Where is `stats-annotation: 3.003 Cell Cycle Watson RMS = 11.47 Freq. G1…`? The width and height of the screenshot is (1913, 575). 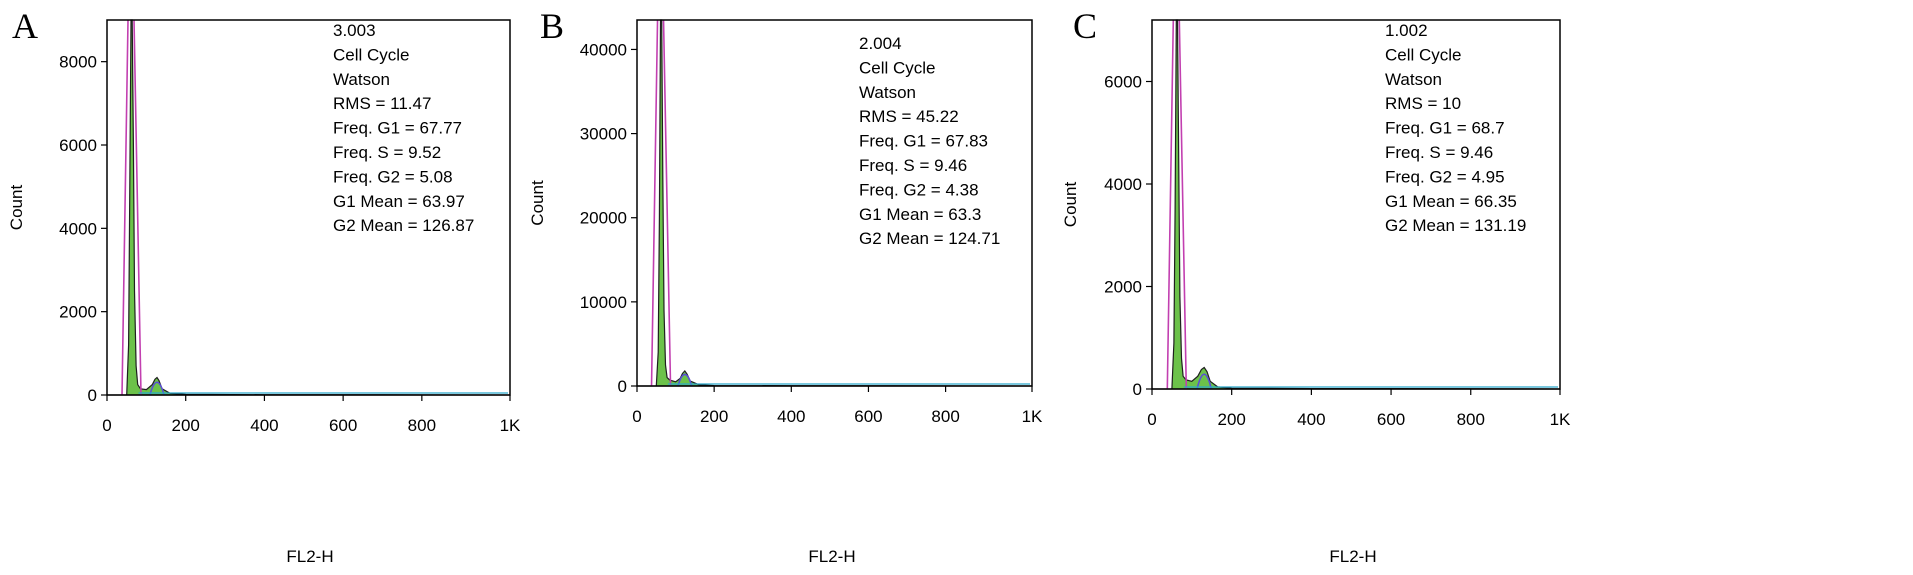
stats-annotation: 3.003 Cell Cycle Watson RMS = 11.47 Freq. G1… is located at coordinates (403, 128).